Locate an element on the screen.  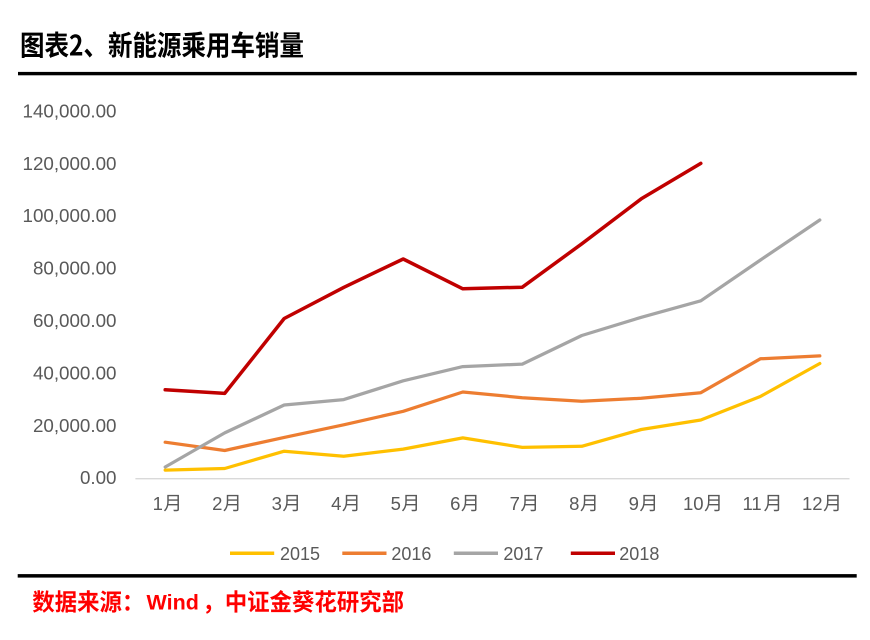
svg-text: 0.00 is located at coordinates (98, 477).